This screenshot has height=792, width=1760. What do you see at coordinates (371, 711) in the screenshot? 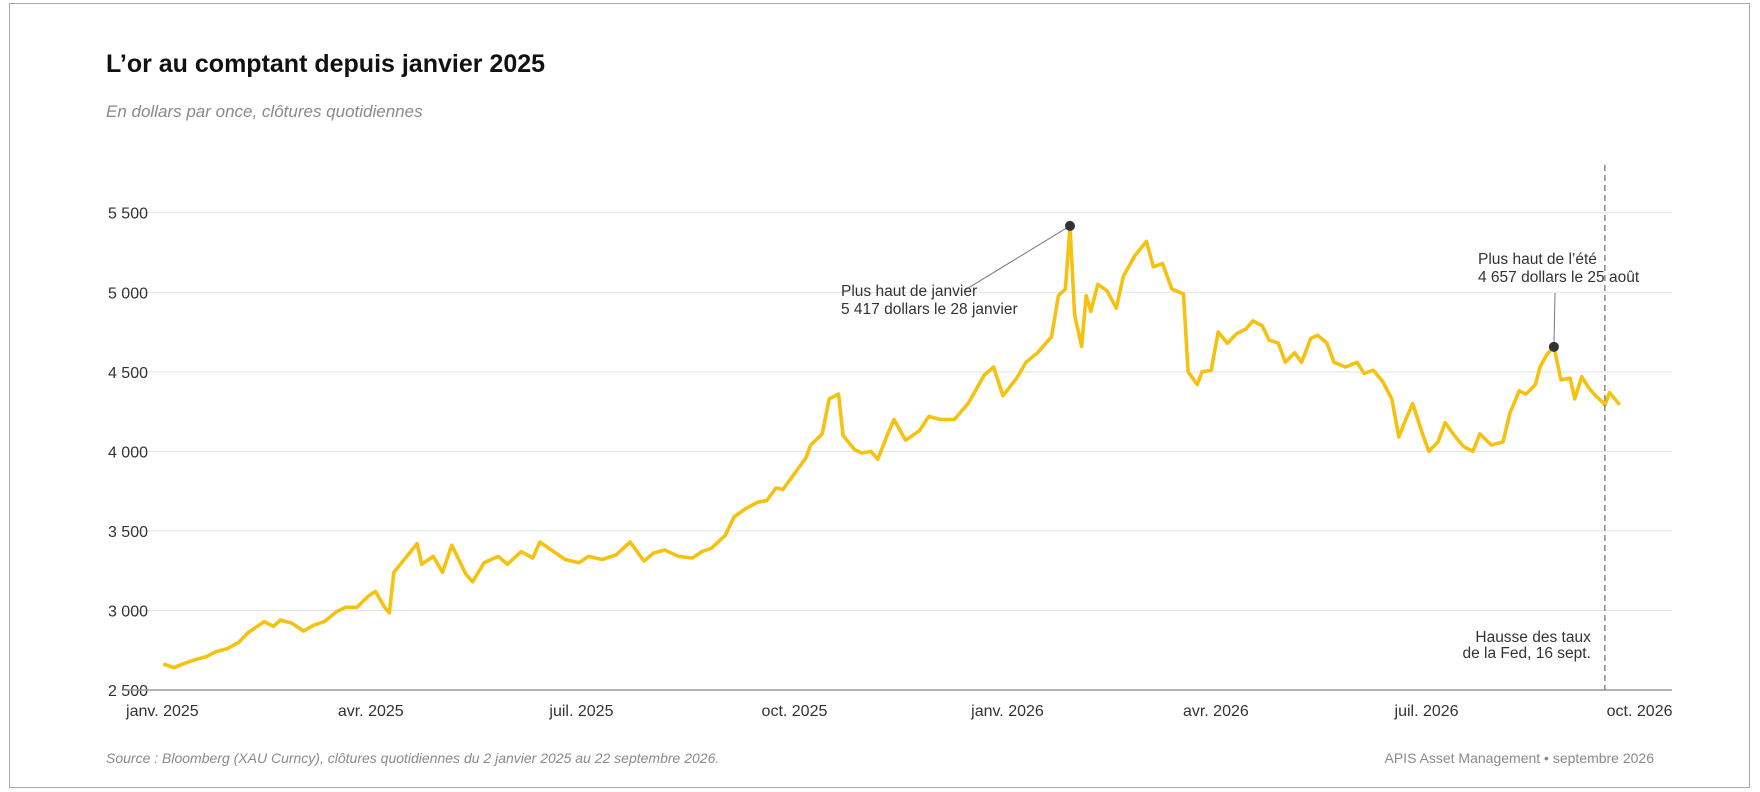
I see `x-tick-label: avr. 2025` at bounding box center [371, 711].